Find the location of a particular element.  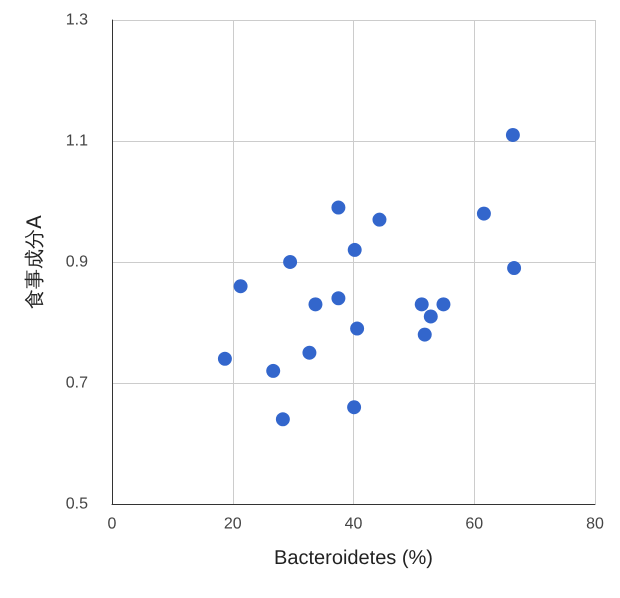

x-tick-label: 0 is located at coordinates (112, 524).